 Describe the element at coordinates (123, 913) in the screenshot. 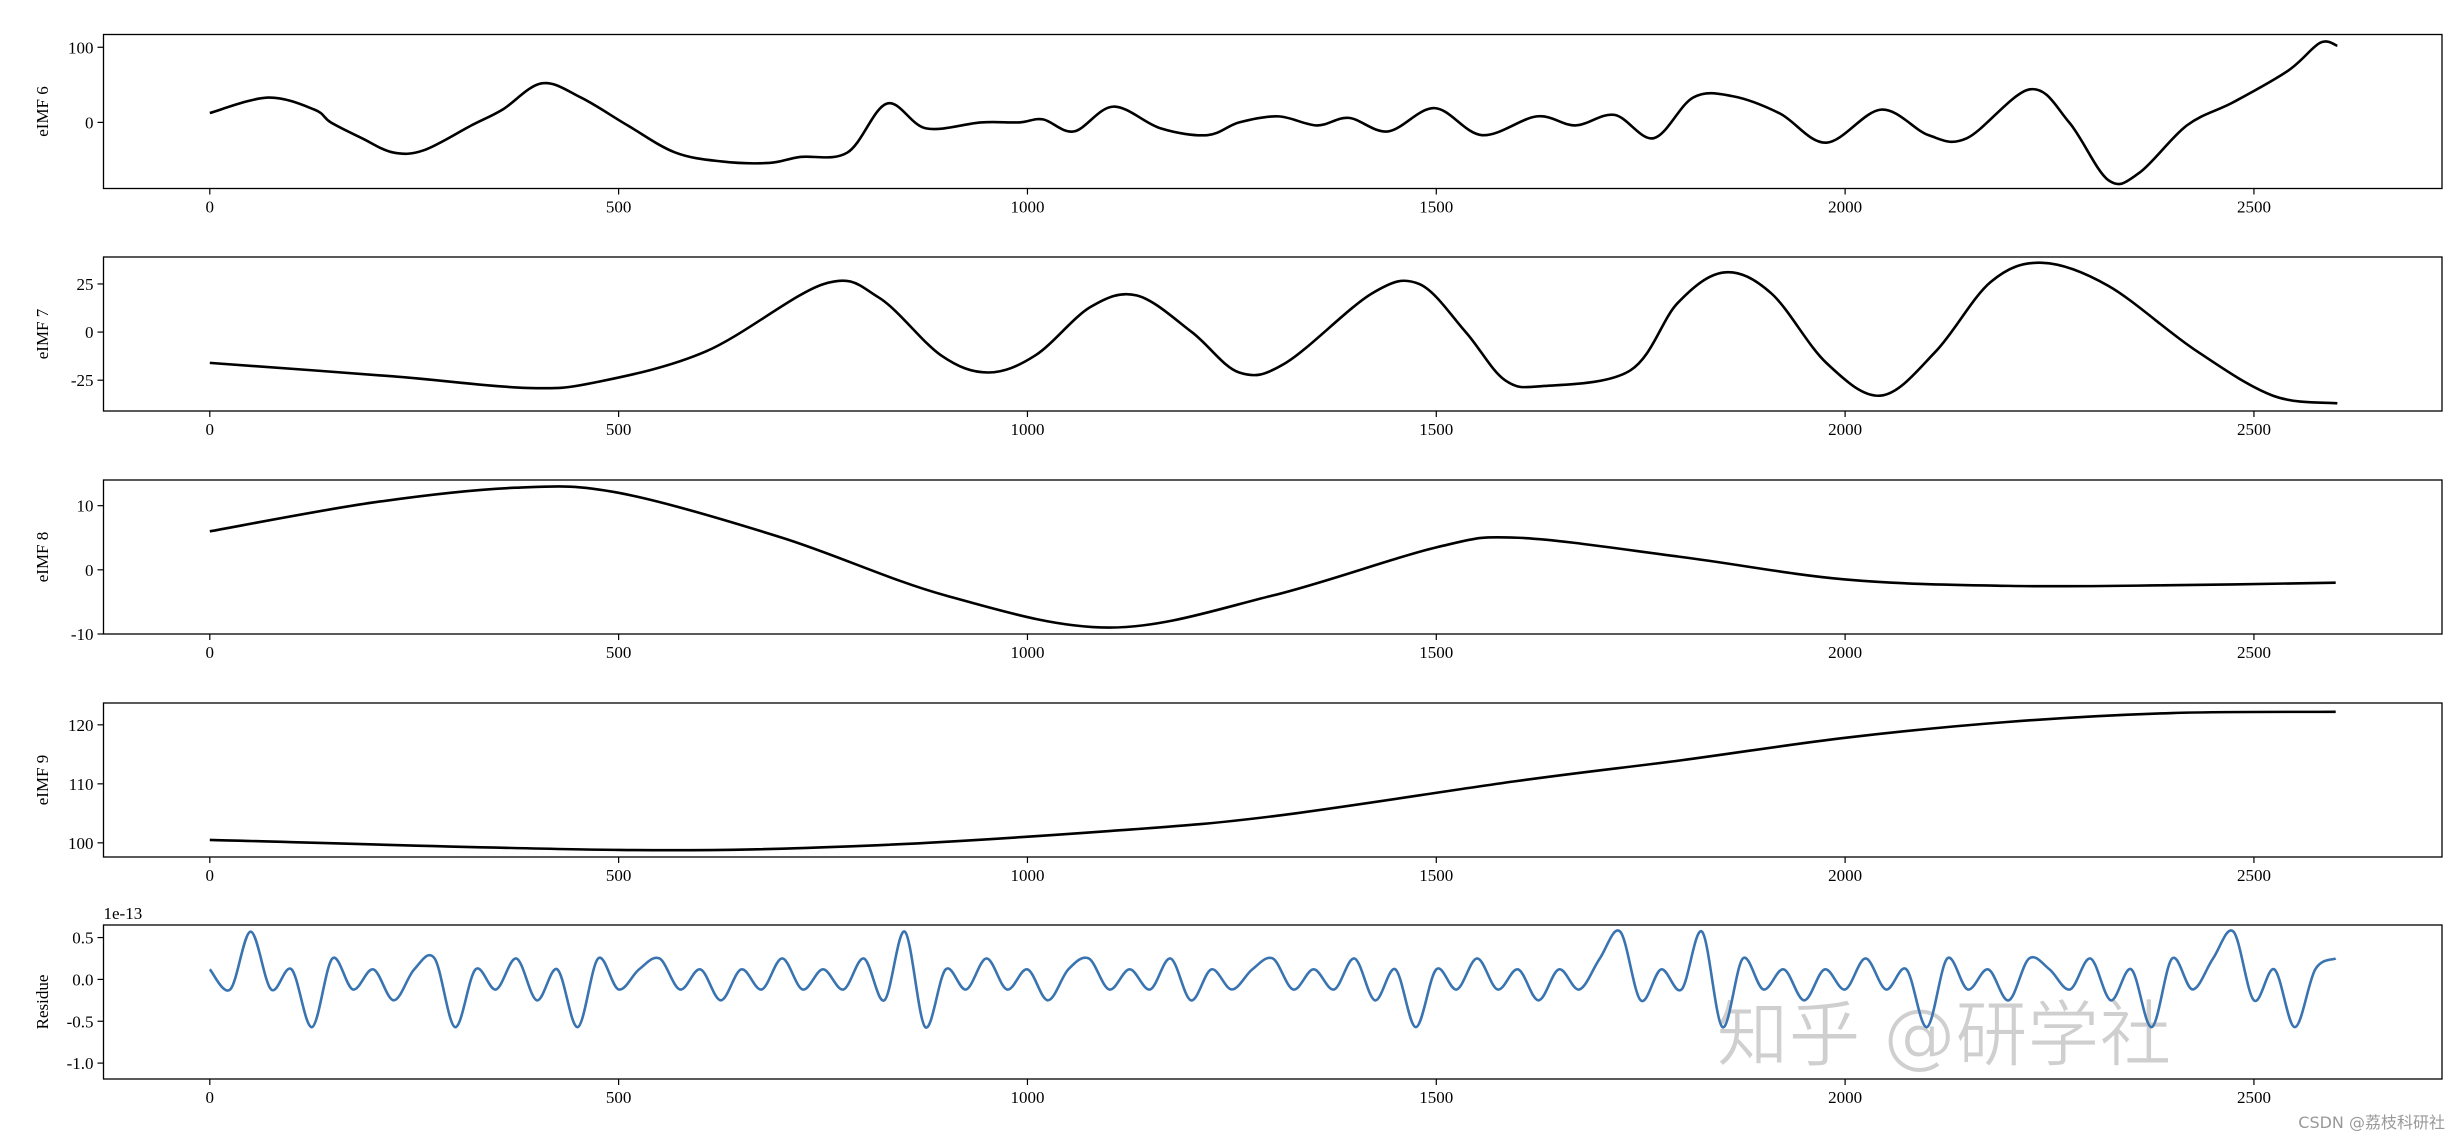

I see `offset-label: 1e-13` at that location.